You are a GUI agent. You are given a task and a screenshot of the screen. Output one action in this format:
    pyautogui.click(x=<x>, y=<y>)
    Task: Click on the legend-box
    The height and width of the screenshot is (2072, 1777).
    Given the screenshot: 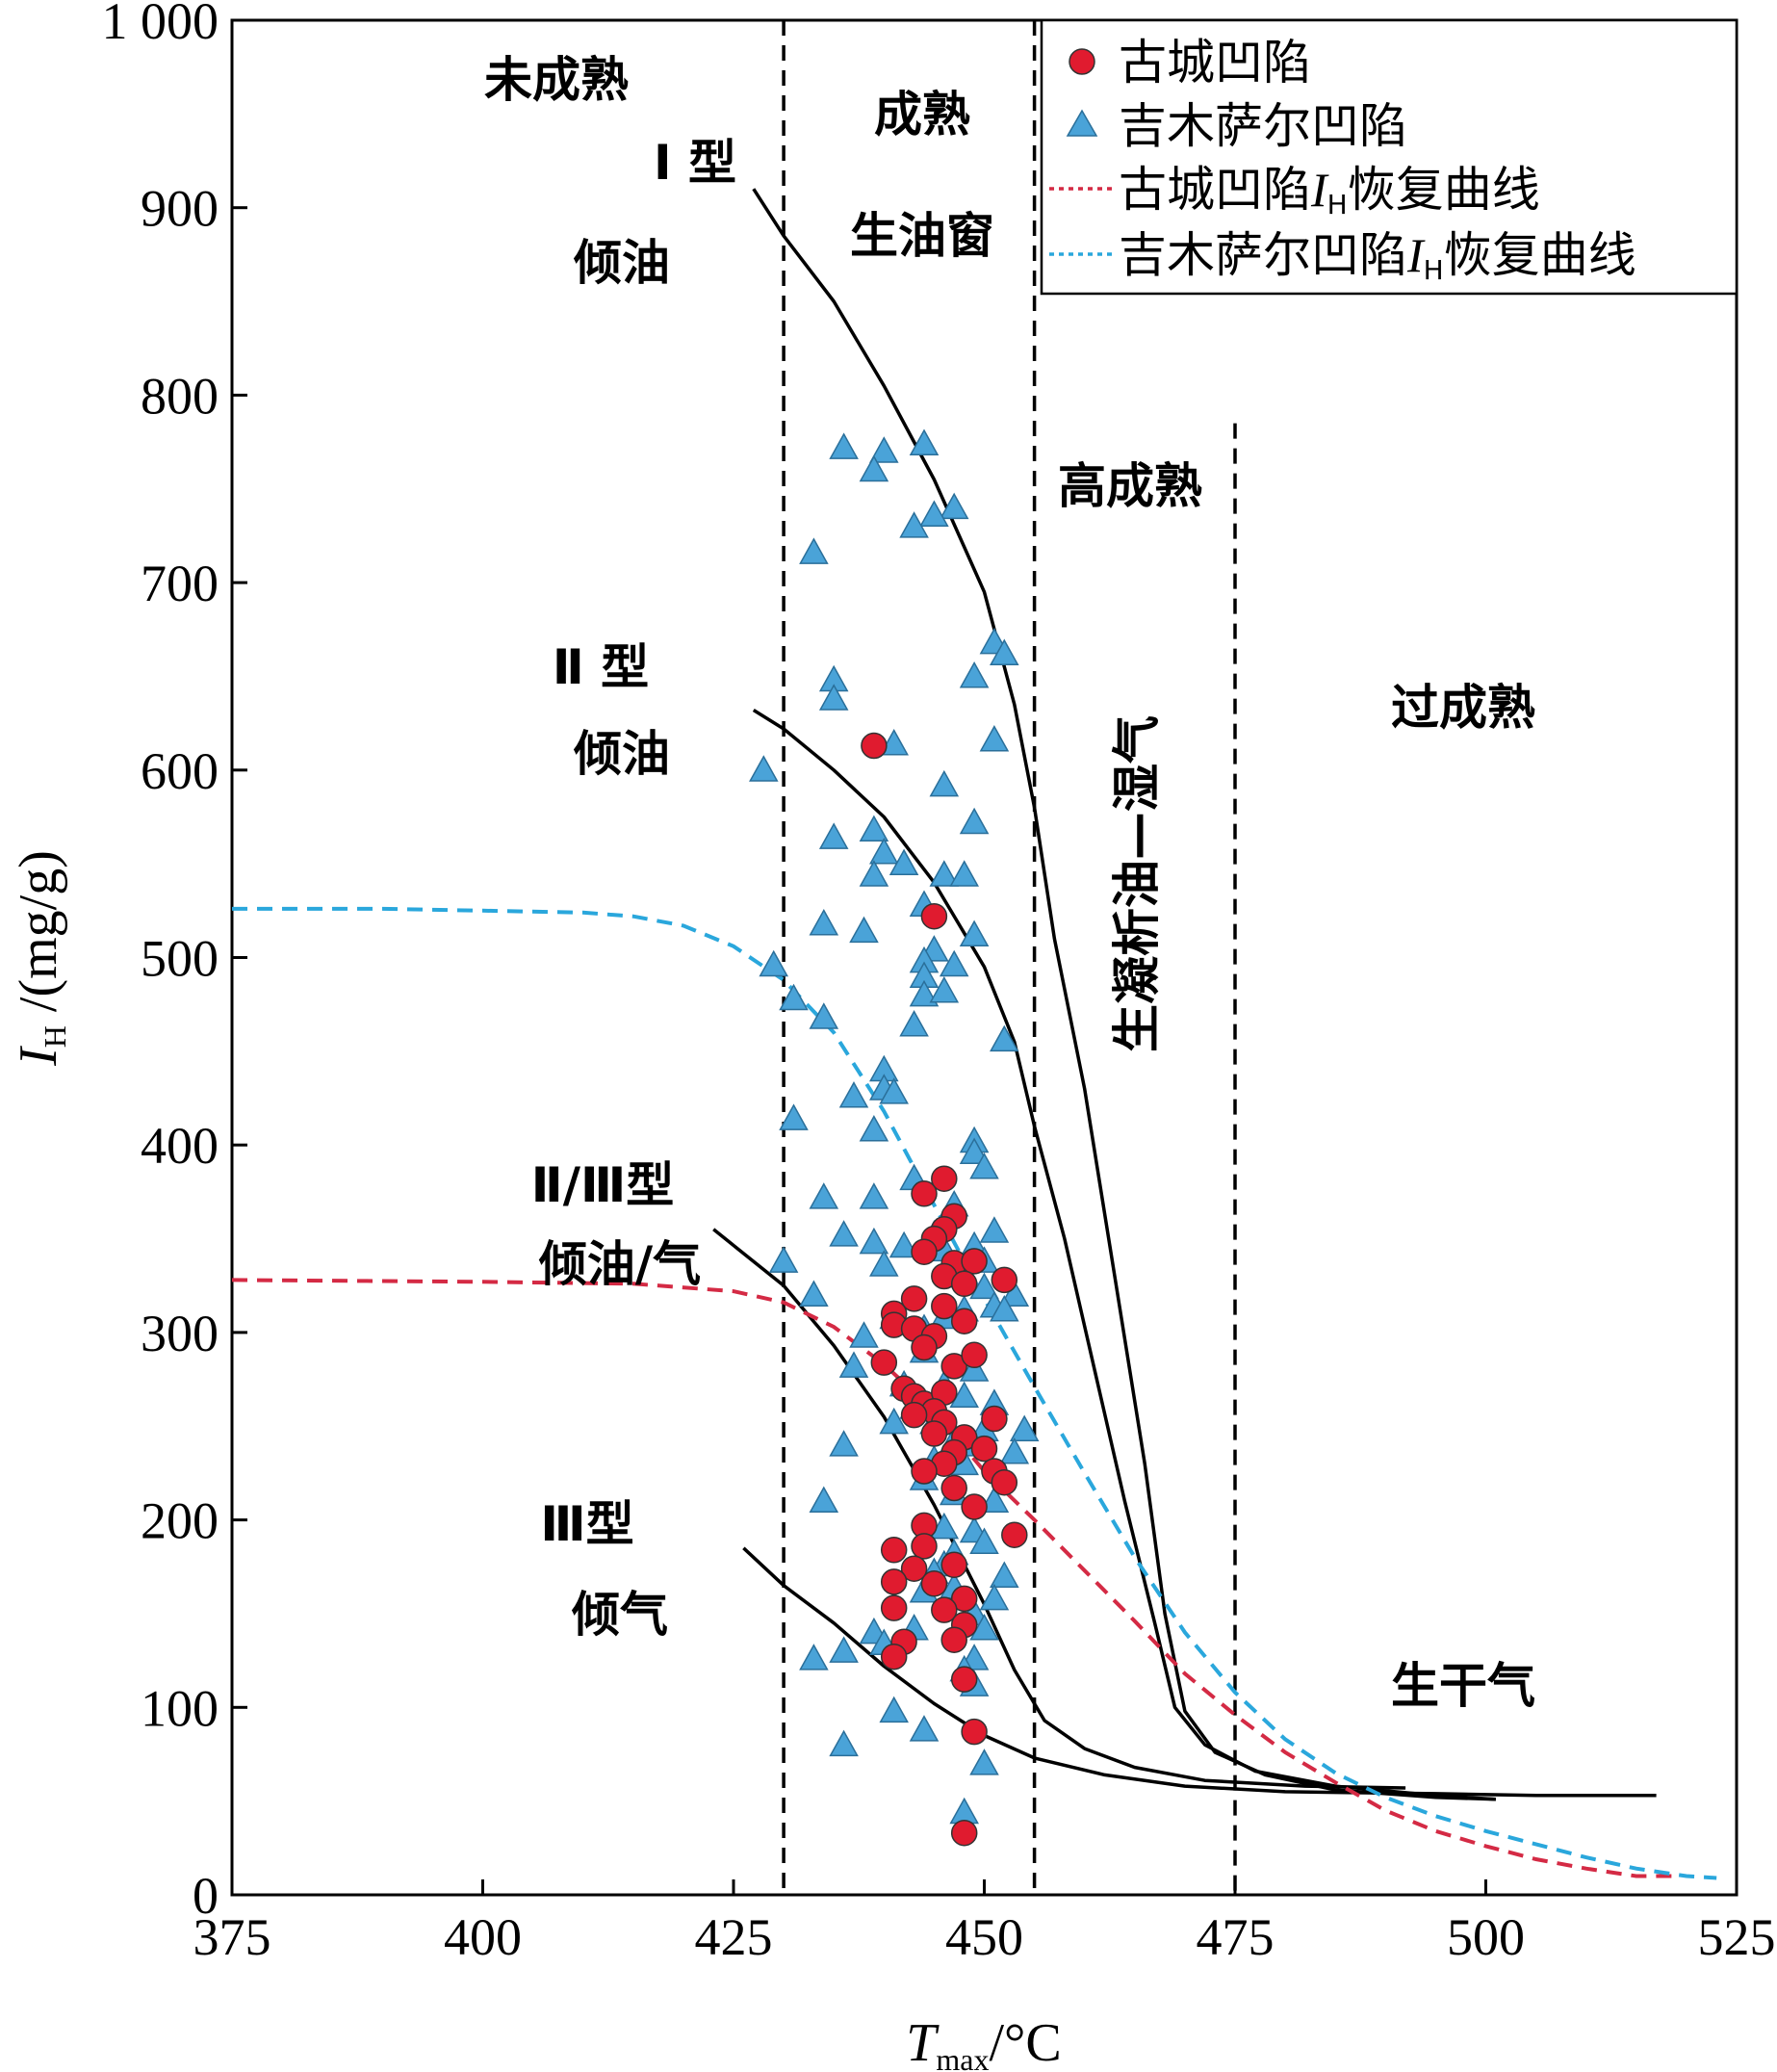 What is the action you would take?
    pyautogui.click(x=1389, y=157)
    